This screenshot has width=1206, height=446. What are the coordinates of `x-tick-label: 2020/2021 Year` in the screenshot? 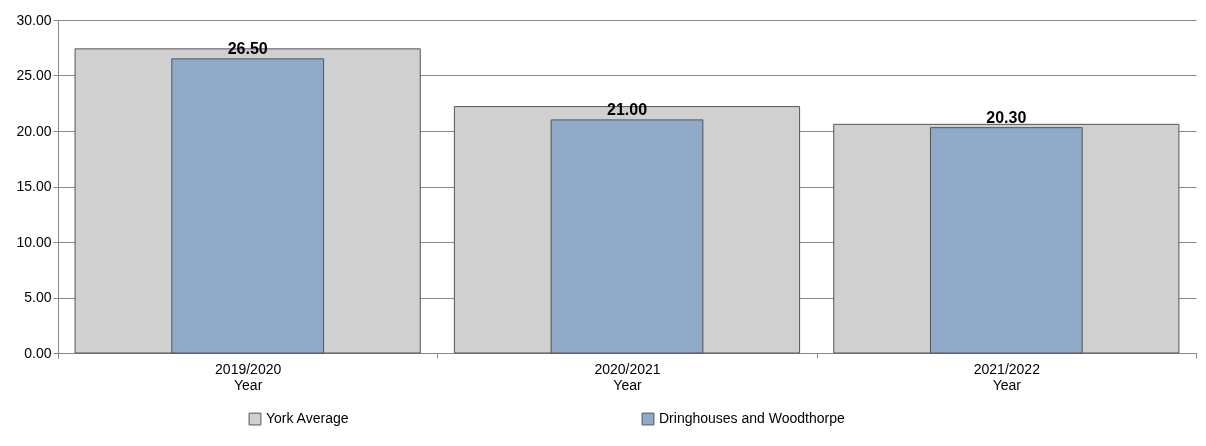 It's located at (627, 376).